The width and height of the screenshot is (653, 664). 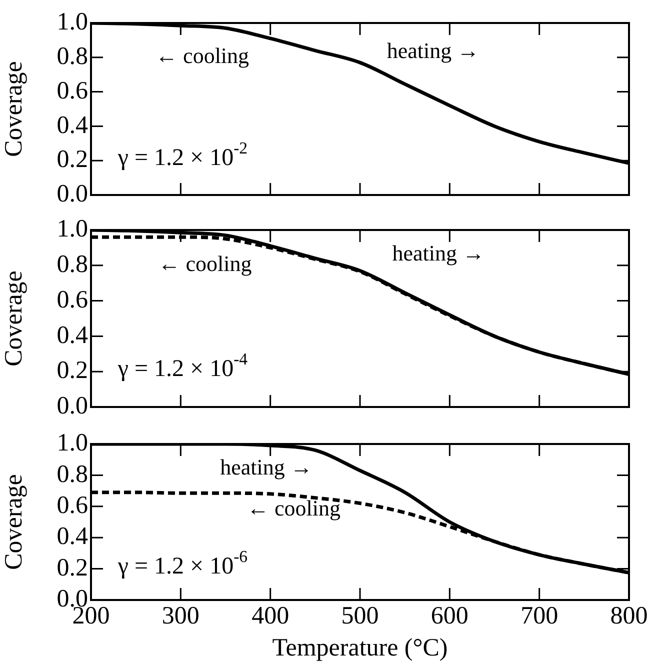 I want to click on x-tick-label: 500, so click(x=360, y=616).